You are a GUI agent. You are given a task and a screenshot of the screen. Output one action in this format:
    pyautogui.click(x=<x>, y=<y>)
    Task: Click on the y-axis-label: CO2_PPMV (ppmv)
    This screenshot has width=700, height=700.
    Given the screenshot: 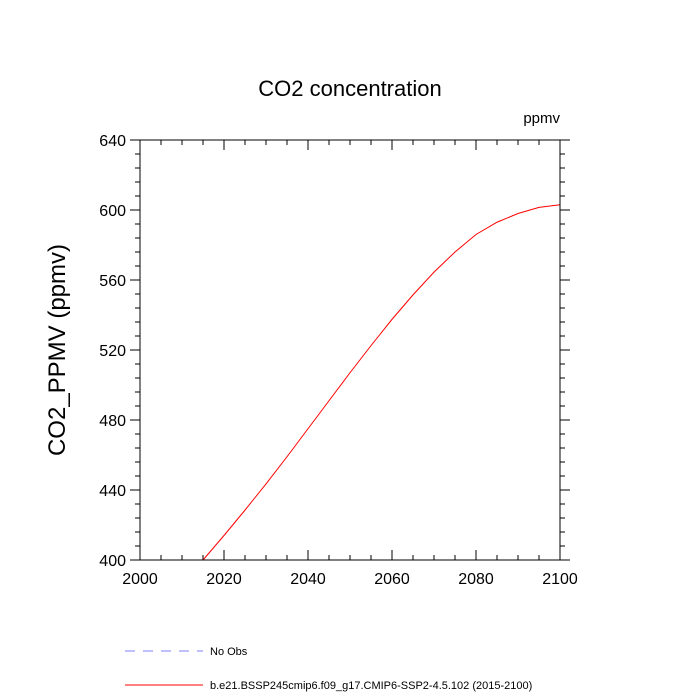 What is the action you would take?
    pyautogui.click(x=57, y=350)
    